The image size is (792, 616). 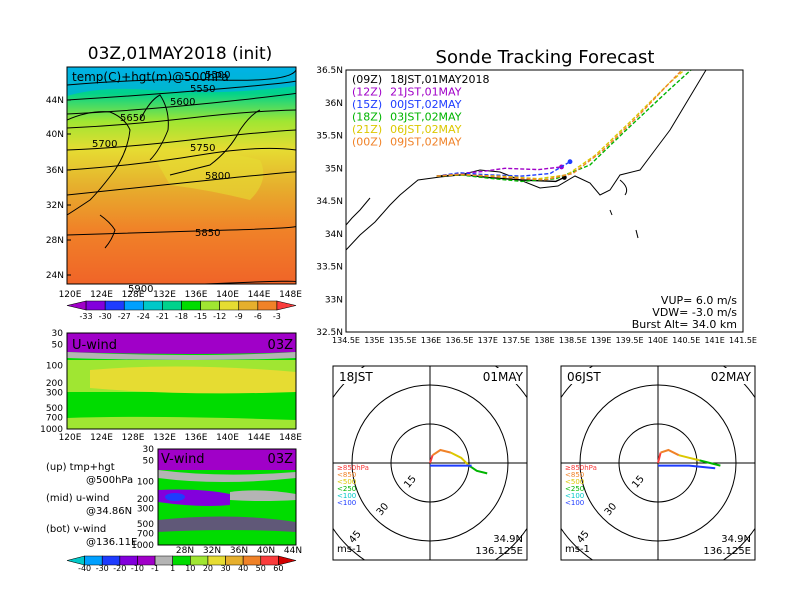 What do you see at coordinates (70, 295) in the screenshot?
I see `lon-tick-label: 120E` at bounding box center [70, 295].